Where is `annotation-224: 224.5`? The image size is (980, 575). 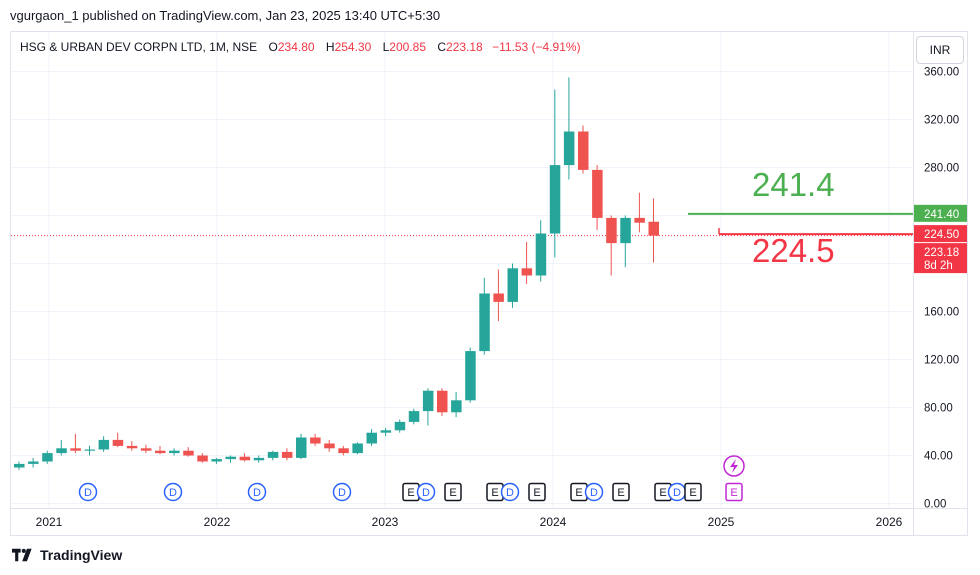 annotation-224: 224.5 is located at coordinates (793, 250).